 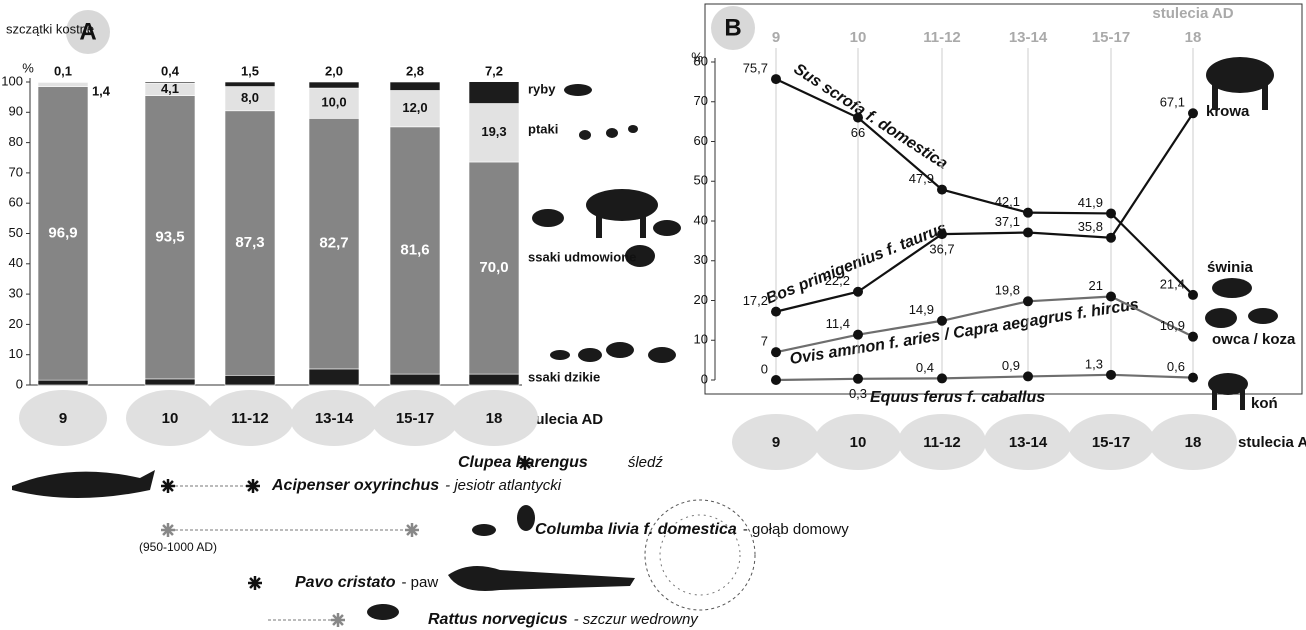 What do you see at coordinates (1264, 403) in the screenshot?
I see `end-label: koń` at bounding box center [1264, 403].